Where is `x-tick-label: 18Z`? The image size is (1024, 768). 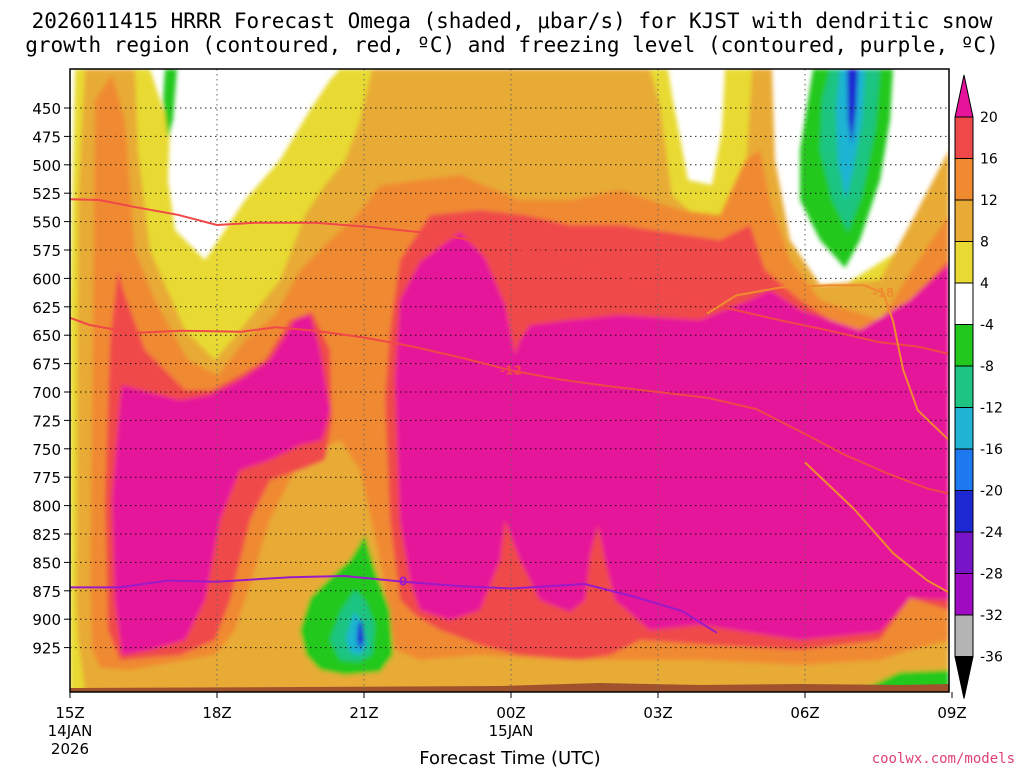
x-tick-label: 18Z is located at coordinates (216, 713).